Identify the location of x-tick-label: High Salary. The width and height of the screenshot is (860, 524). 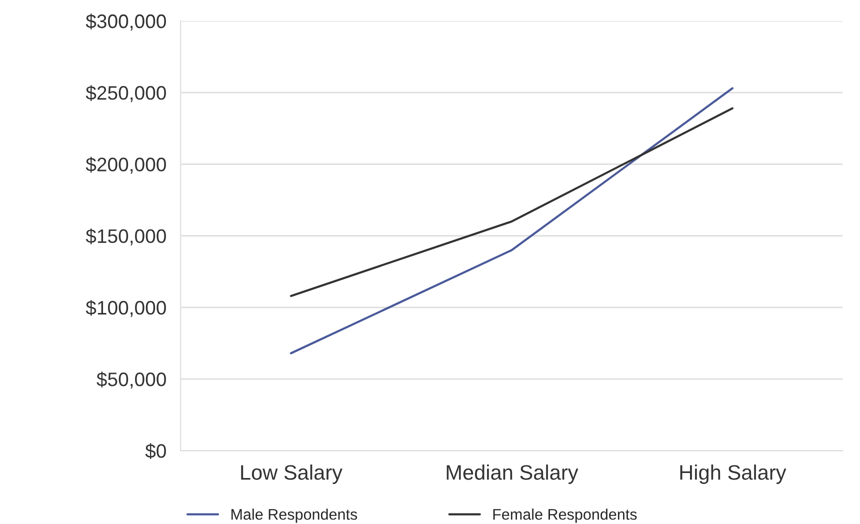
(733, 474).